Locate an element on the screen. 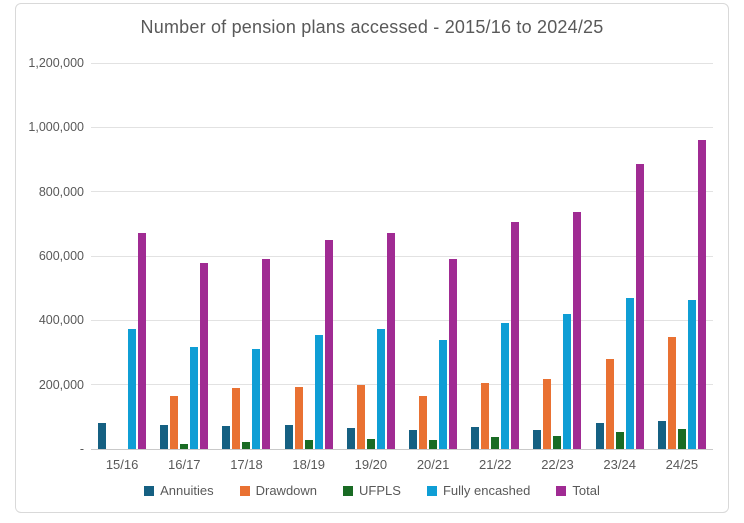  x-axis-tick-label: 24/25 is located at coordinates (682, 464).